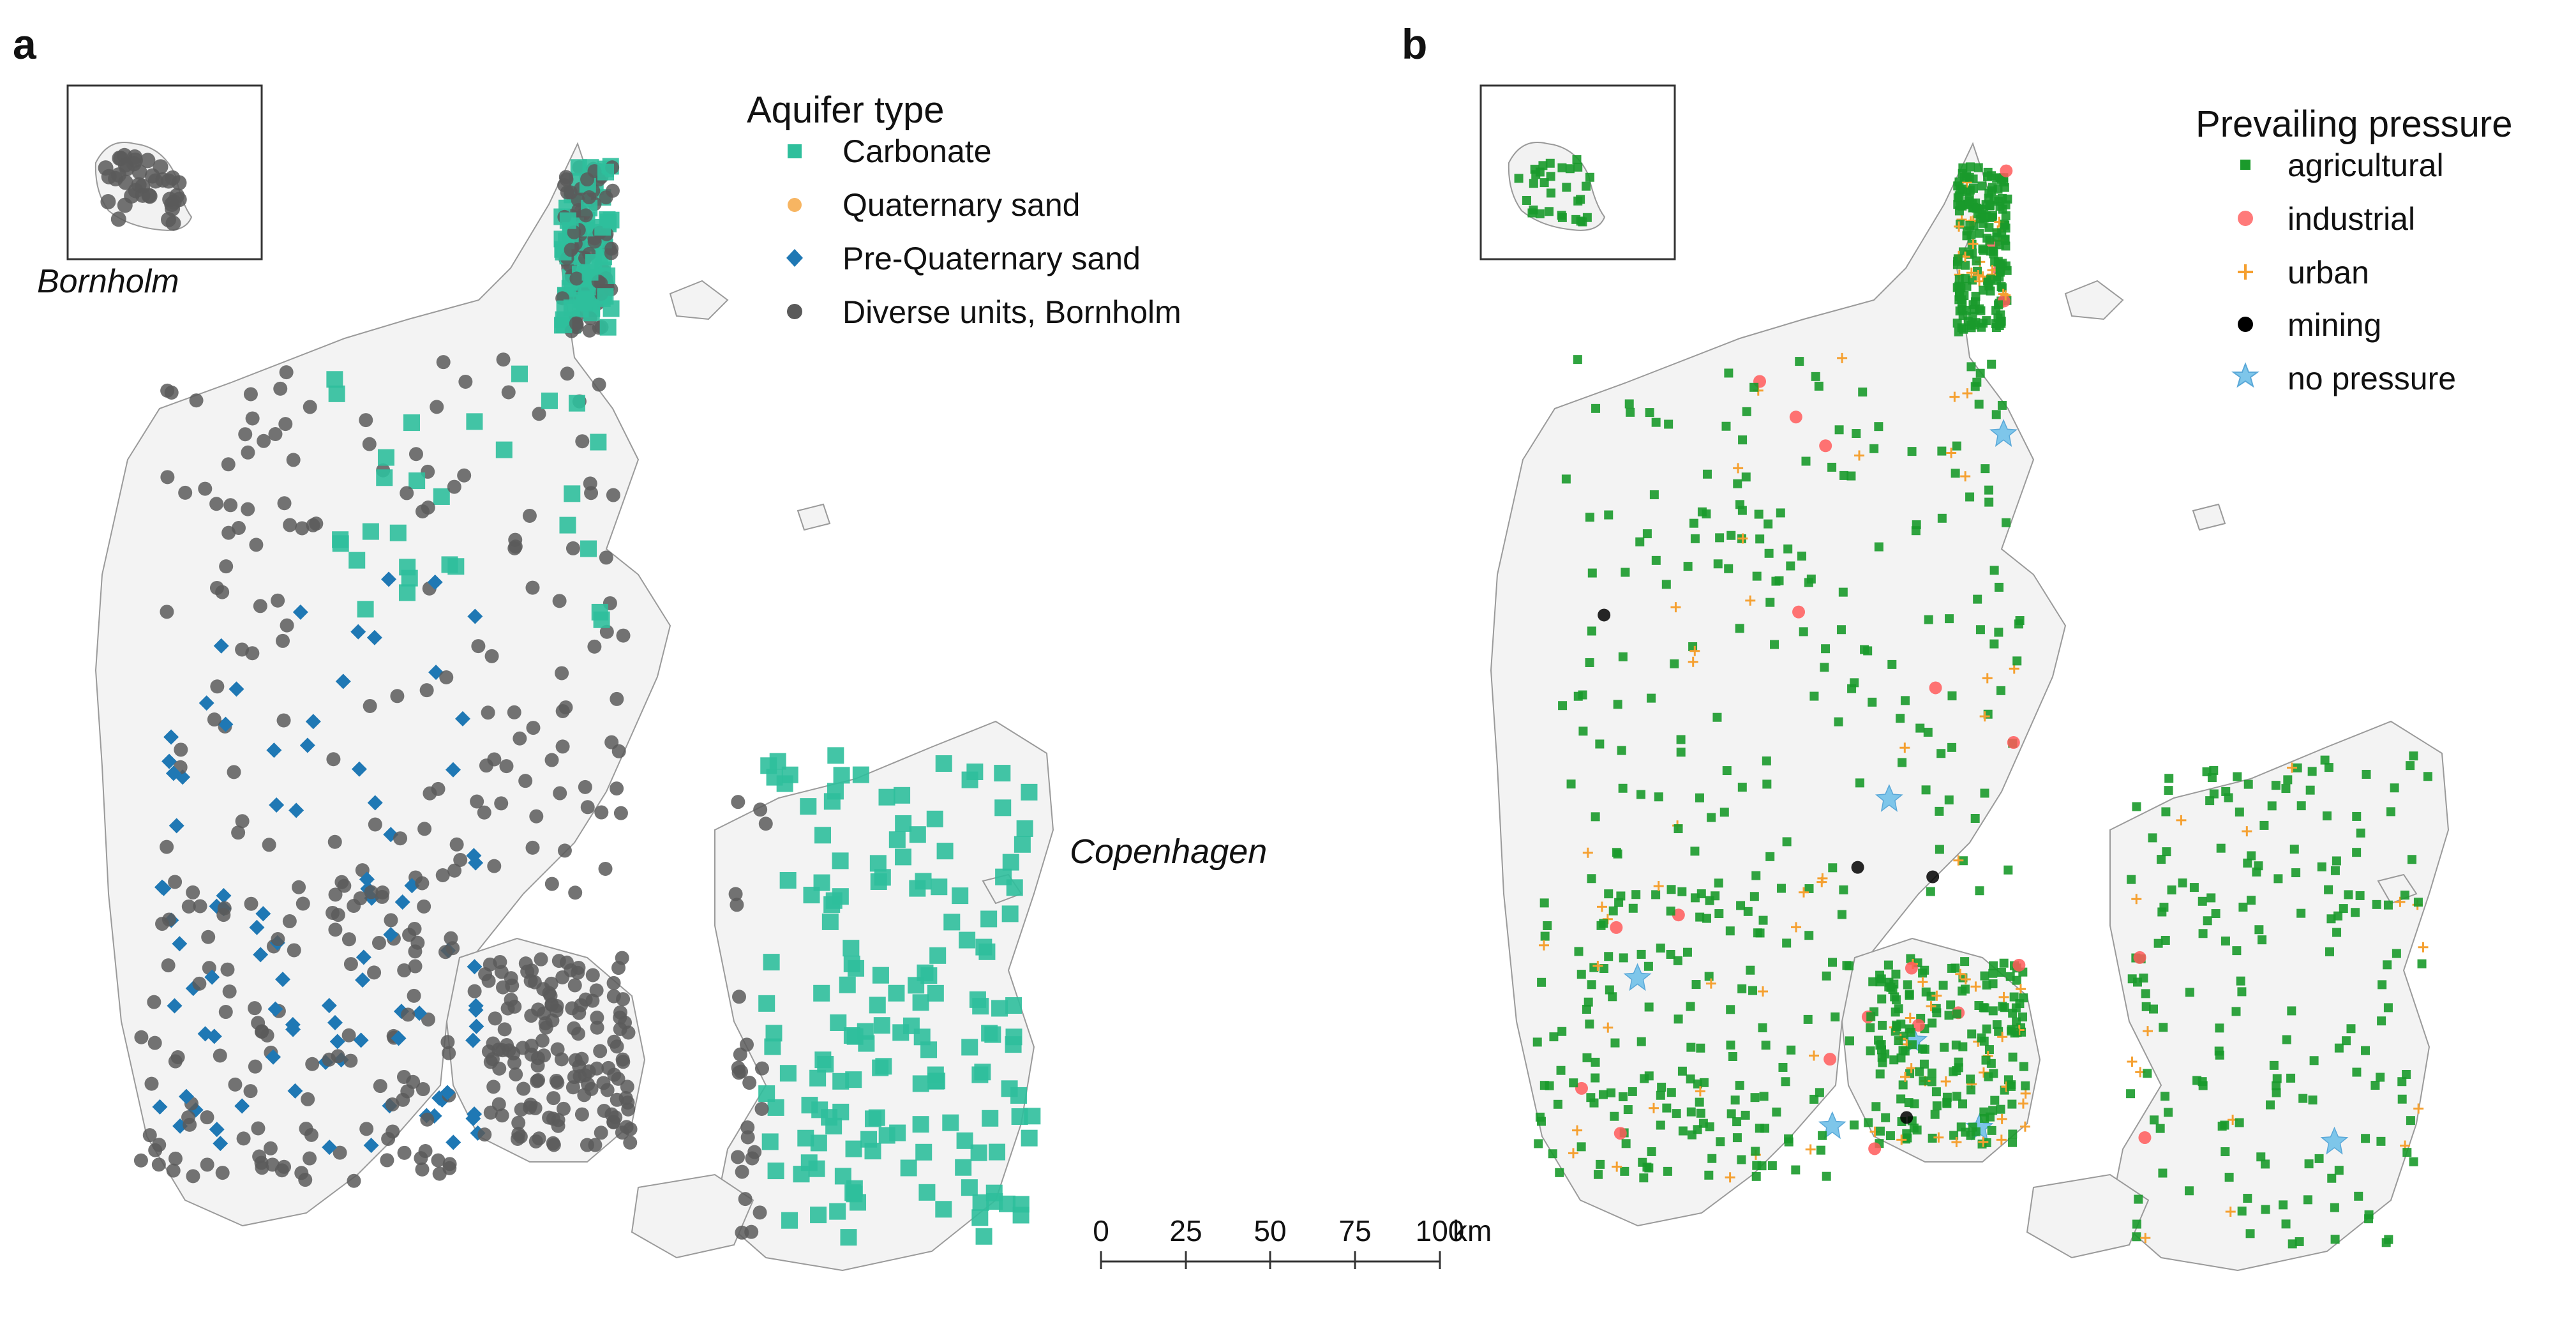 This screenshot has height=1340, width=2576. I want to click on lolland-landmass-b, so click(2088, 1216).